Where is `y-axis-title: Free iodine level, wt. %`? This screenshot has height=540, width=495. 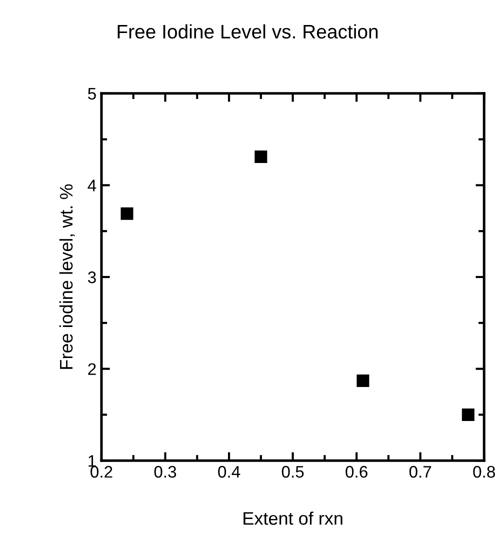
y-axis-title: Free iodine level, wt. % is located at coordinates (67, 276).